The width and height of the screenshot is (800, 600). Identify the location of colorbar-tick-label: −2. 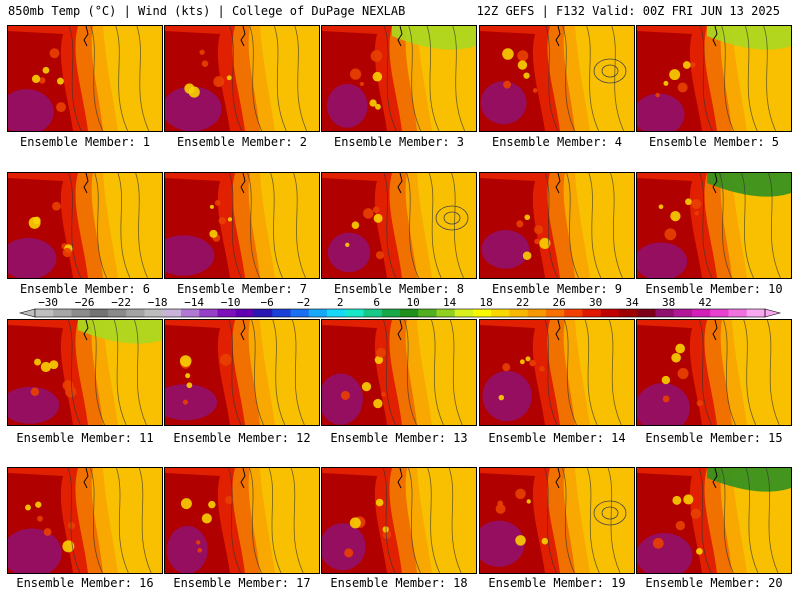
(303, 302).